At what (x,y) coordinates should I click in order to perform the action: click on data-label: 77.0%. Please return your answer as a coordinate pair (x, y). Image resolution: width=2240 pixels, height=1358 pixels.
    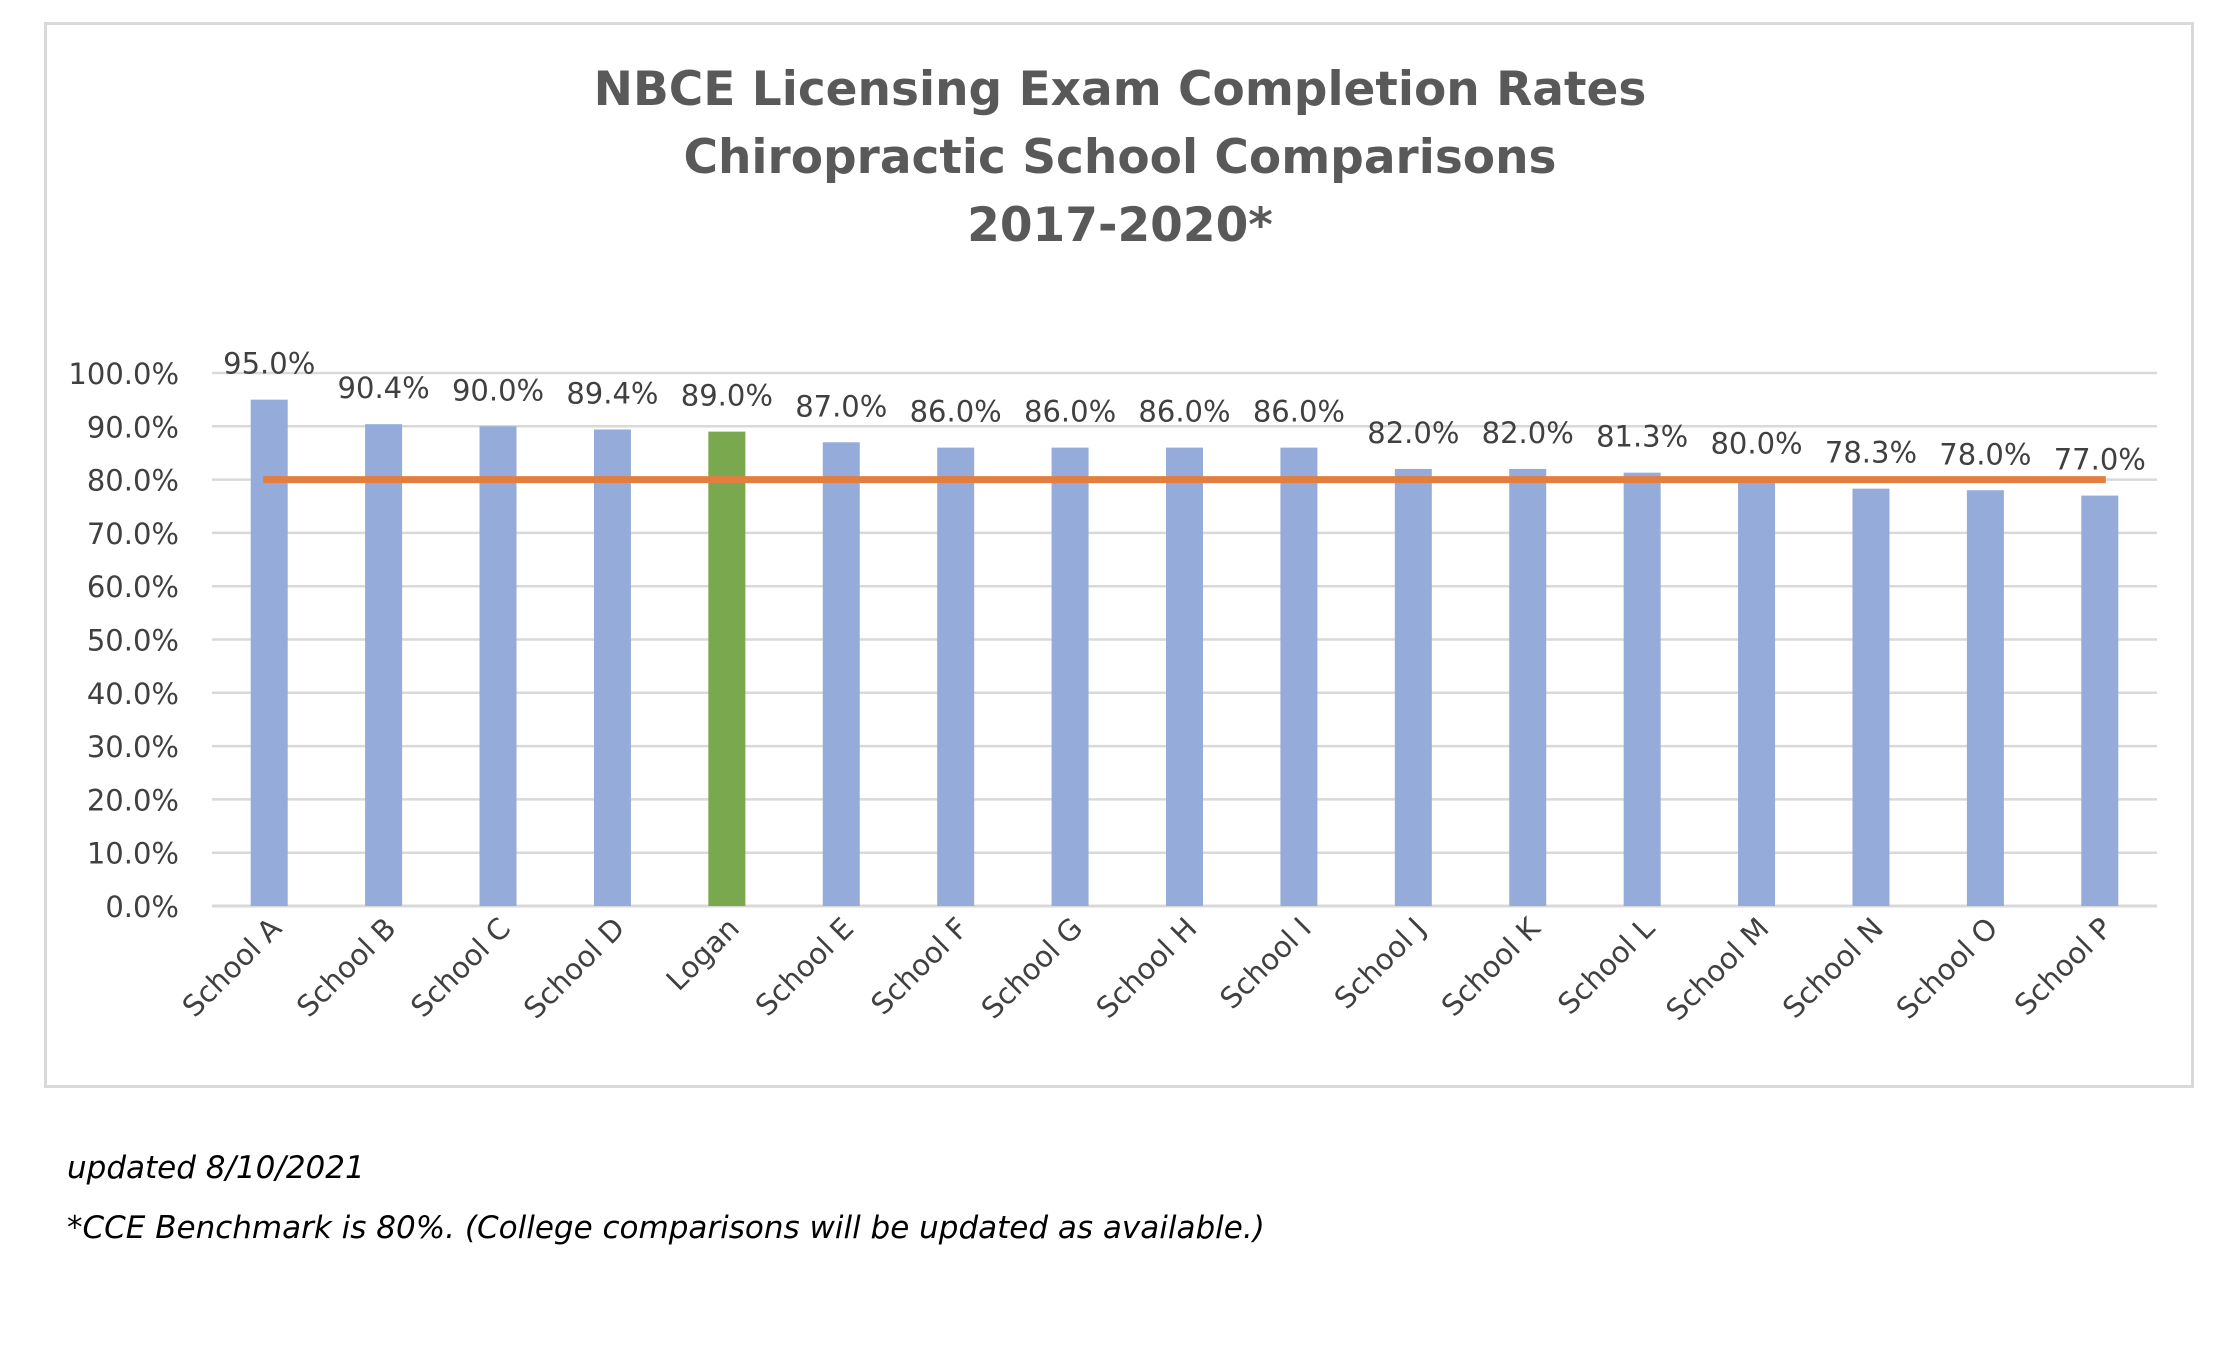
    Looking at the image, I should click on (2100, 460).